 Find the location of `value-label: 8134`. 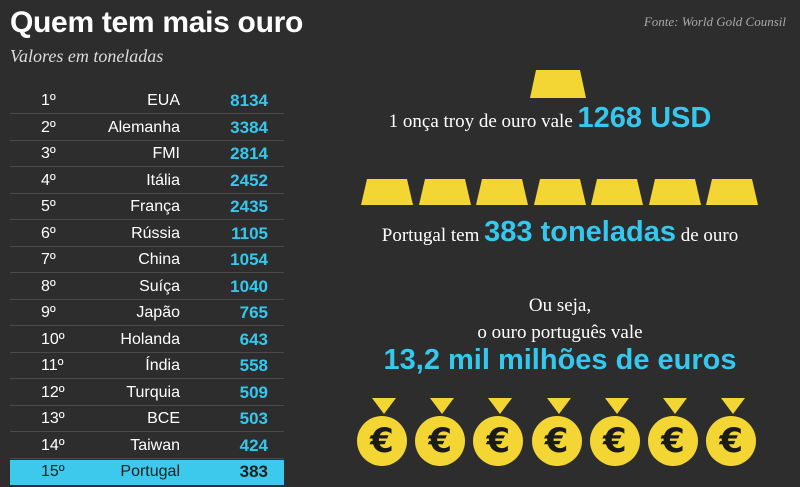

value-label: 8134 is located at coordinates (249, 100).